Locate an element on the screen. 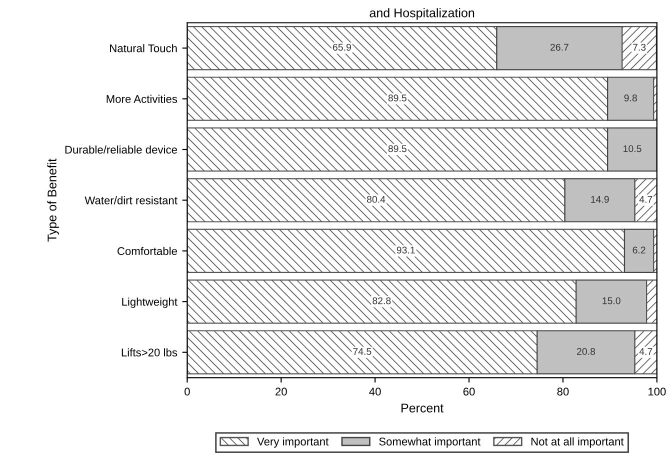  legend-label: Not at all important is located at coordinates (577, 442).